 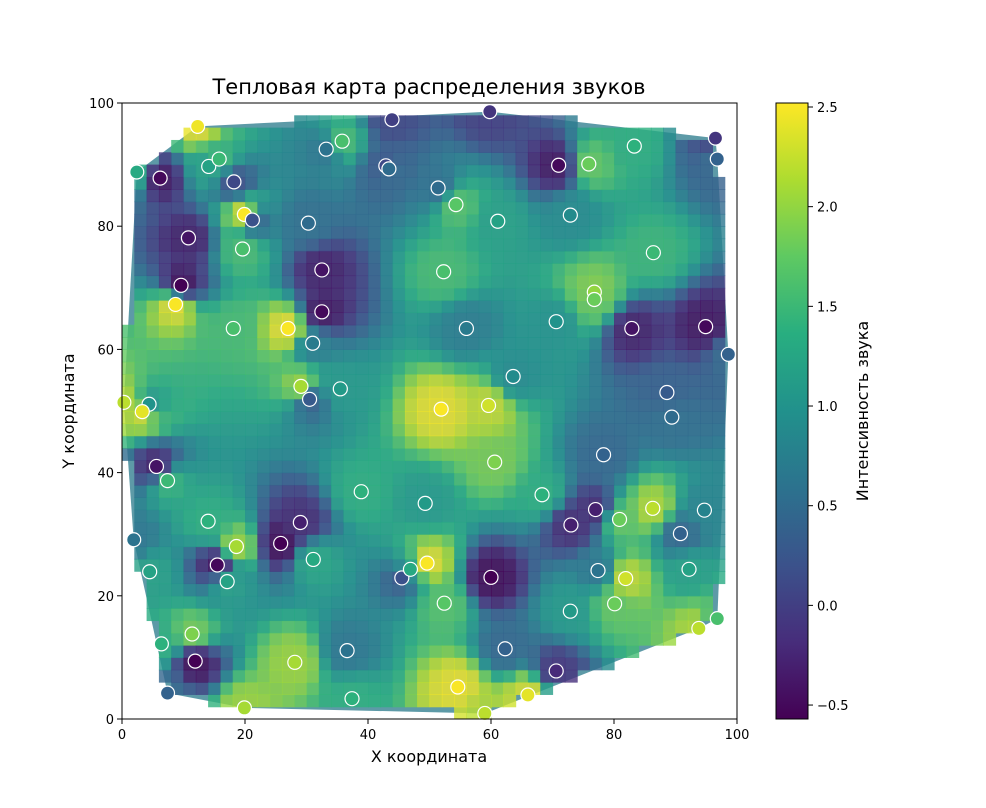 I want to click on colorbar-tick-label: 1.5, so click(x=827, y=307).